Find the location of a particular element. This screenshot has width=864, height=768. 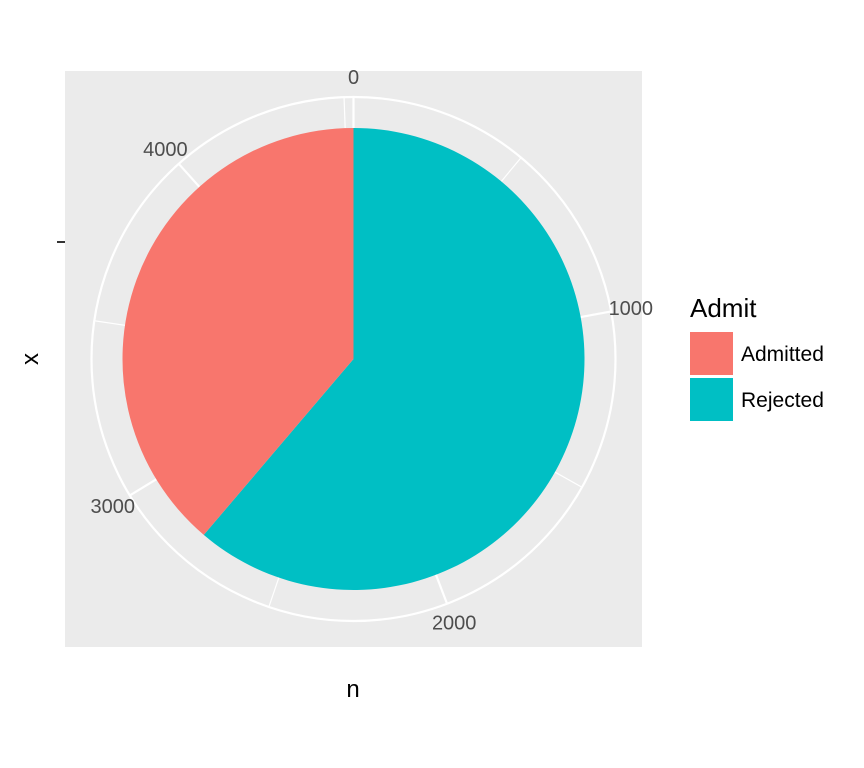

legend: Admit Admitted Rejected is located at coordinates (757, 357).